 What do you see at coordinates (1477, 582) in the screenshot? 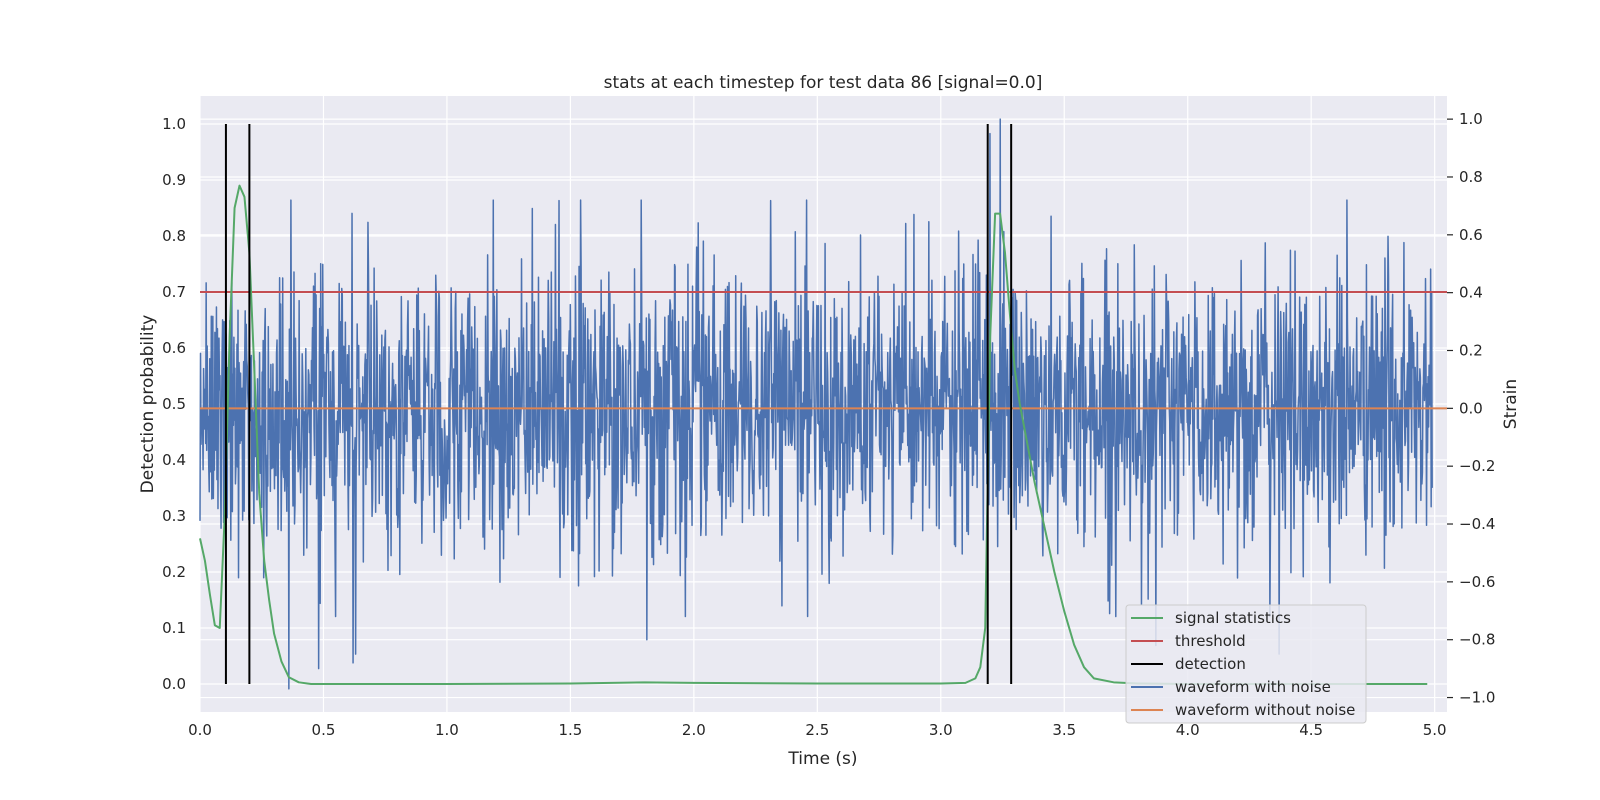
I see `y2-tick-label: −0.6` at bounding box center [1477, 582].